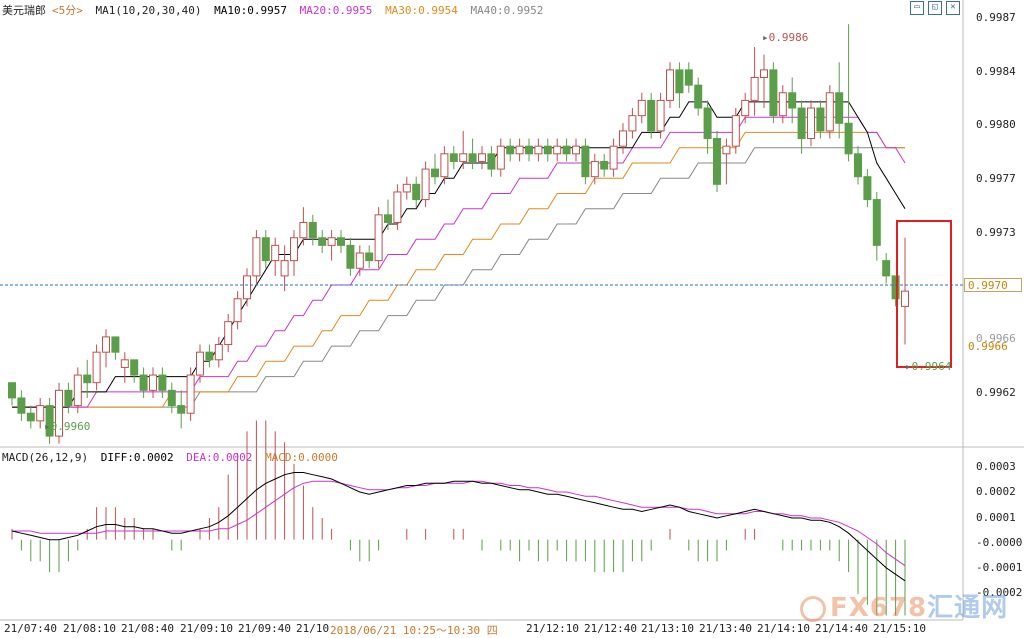  What do you see at coordinates (841, 628) in the screenshot?
I see `time-tick: 21/14:40` at bounding box center [841, 628].